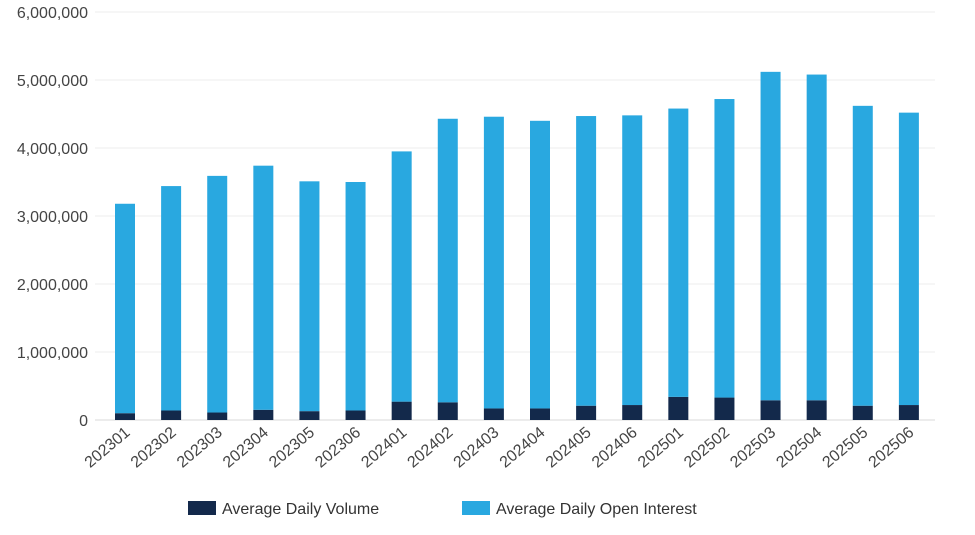  I want to click on x-tick-label: 202505, so click(846, 447).